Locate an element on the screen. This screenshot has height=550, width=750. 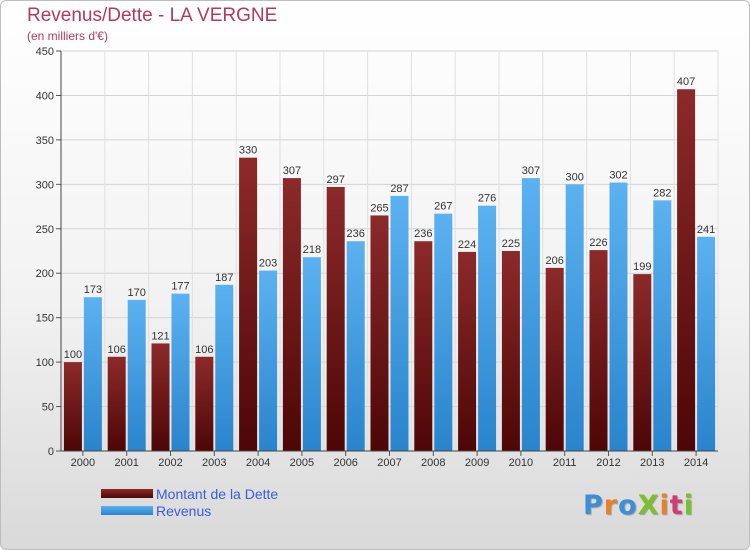
legend-swatch-dette is located at coordinates (127, 493).